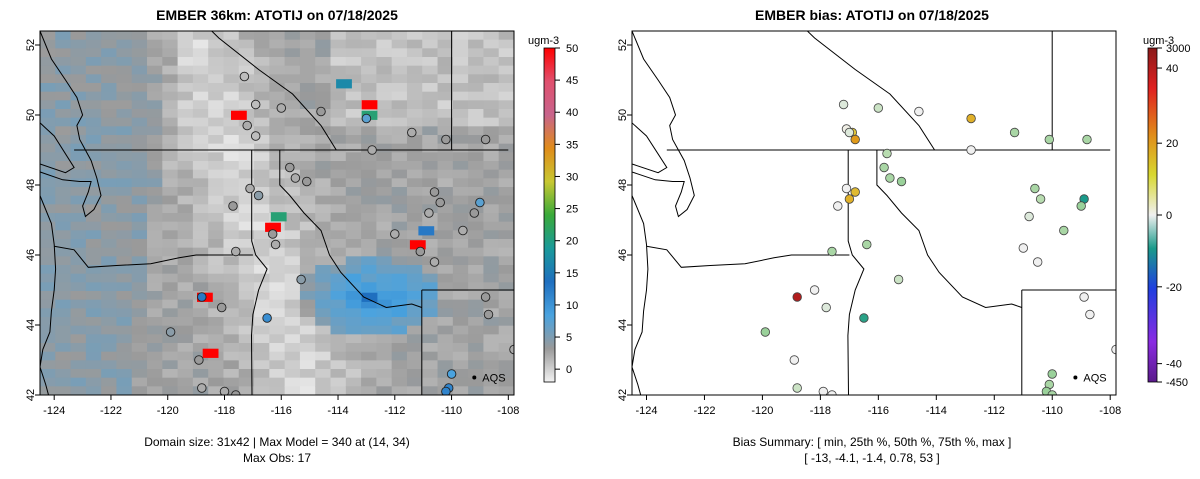 The height and width of the screenshot is (479, 1200). I want to click on hotspot-cell, so click(344, 84).